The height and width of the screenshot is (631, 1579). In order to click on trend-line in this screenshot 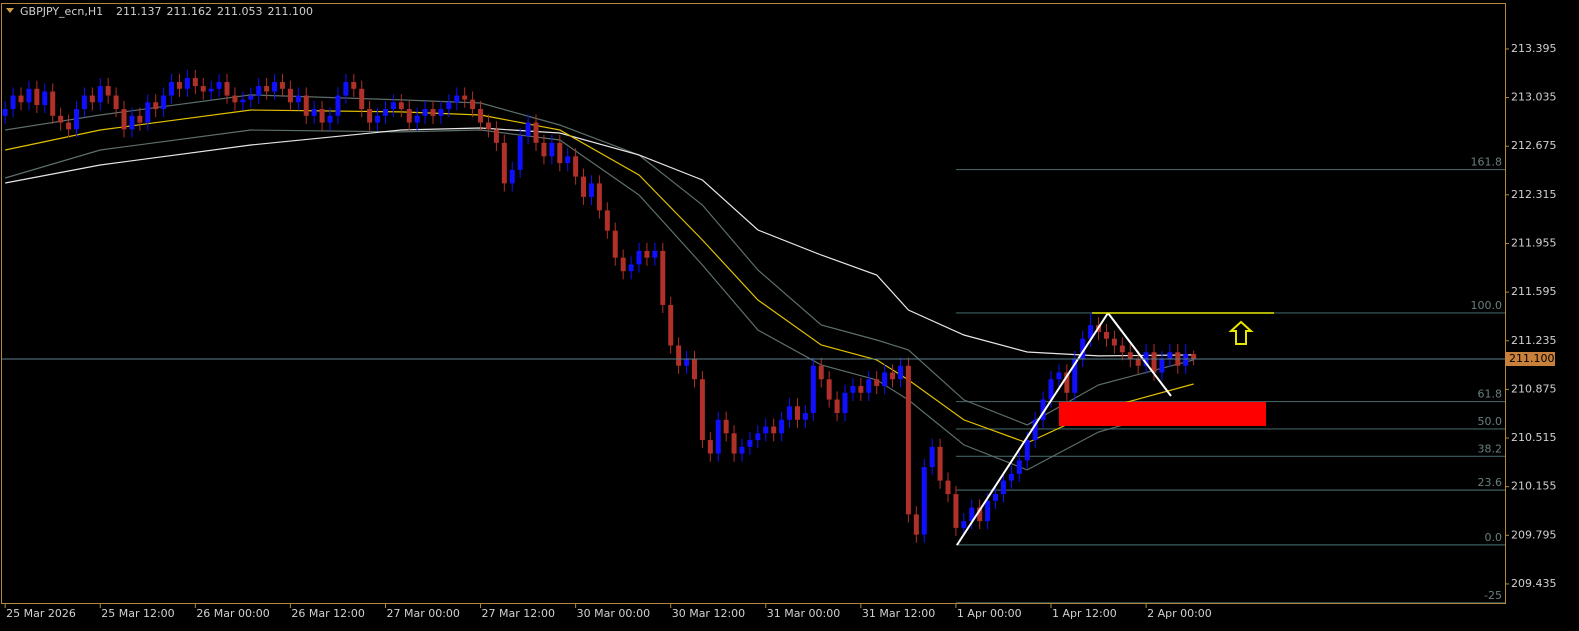, I will do `click(1032, 429)`.